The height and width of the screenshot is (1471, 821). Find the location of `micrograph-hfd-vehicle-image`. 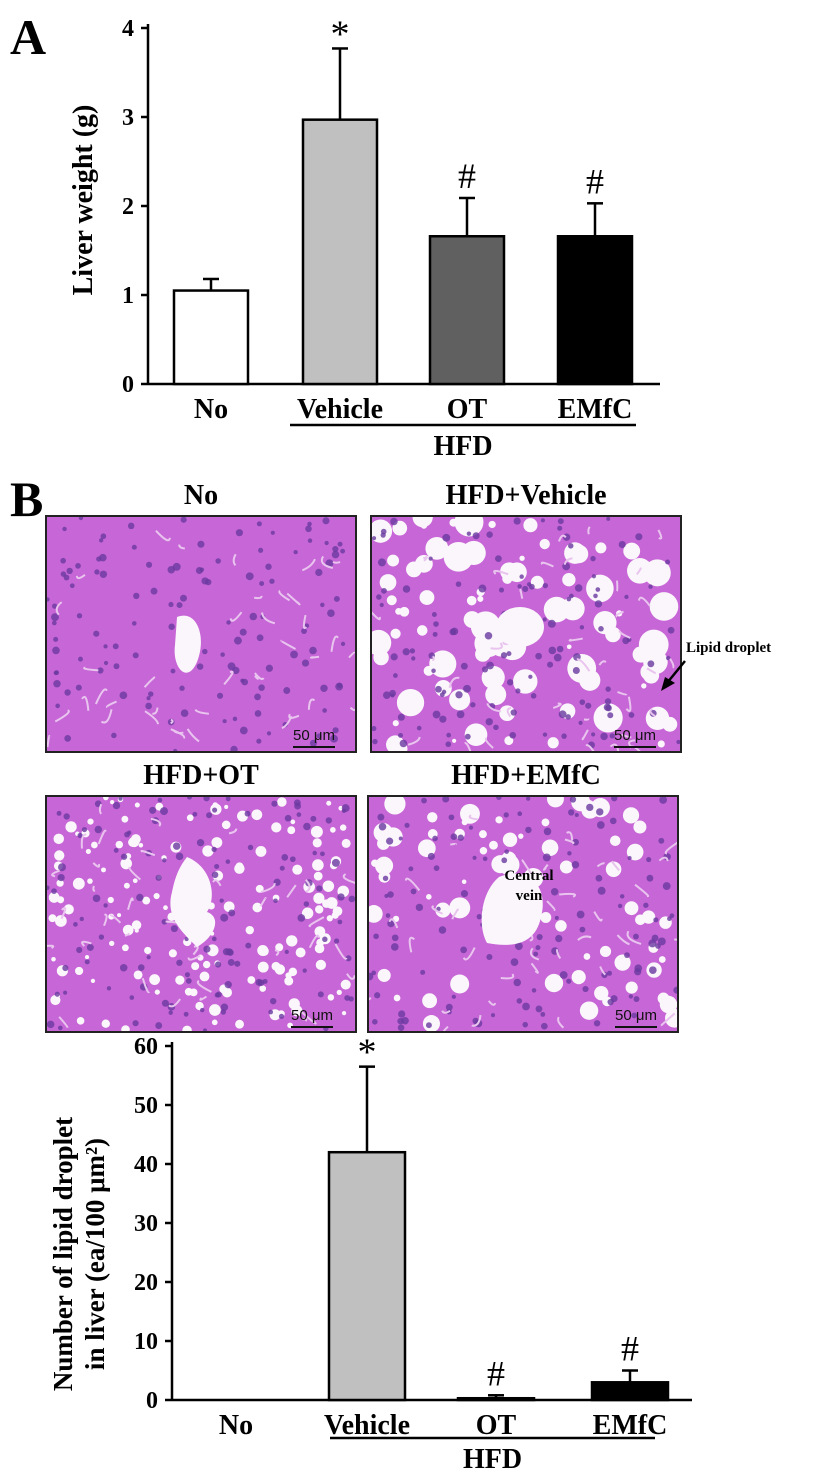

micrograph-hfd-vehicle-image is located at coordinates (526, 634).